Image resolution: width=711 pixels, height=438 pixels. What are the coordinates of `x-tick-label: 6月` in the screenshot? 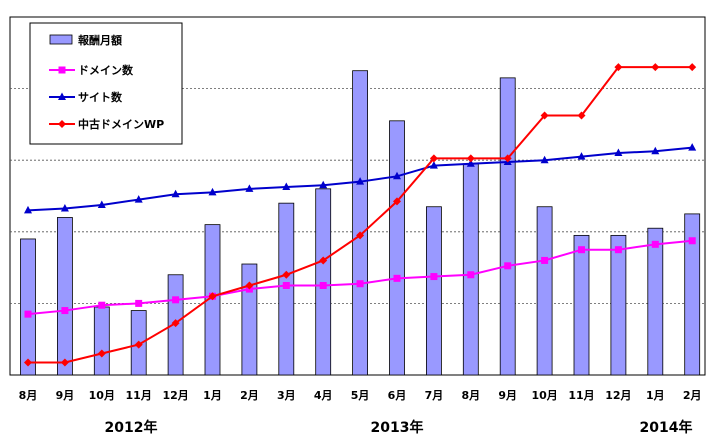 It's located at (397, 395).